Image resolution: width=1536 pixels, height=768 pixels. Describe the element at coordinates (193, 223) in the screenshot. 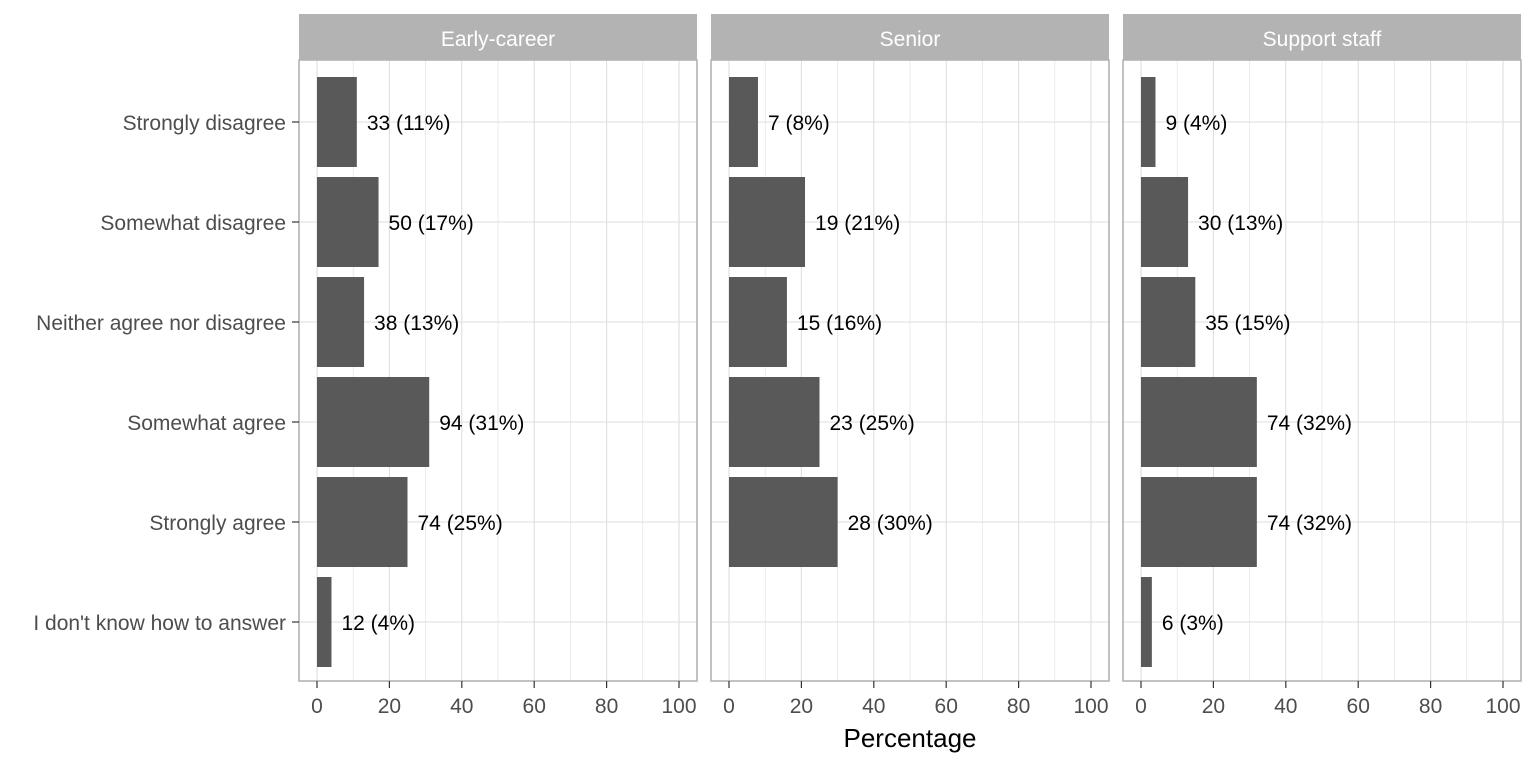

I see `category-label: Somewhat disagree` at that location.